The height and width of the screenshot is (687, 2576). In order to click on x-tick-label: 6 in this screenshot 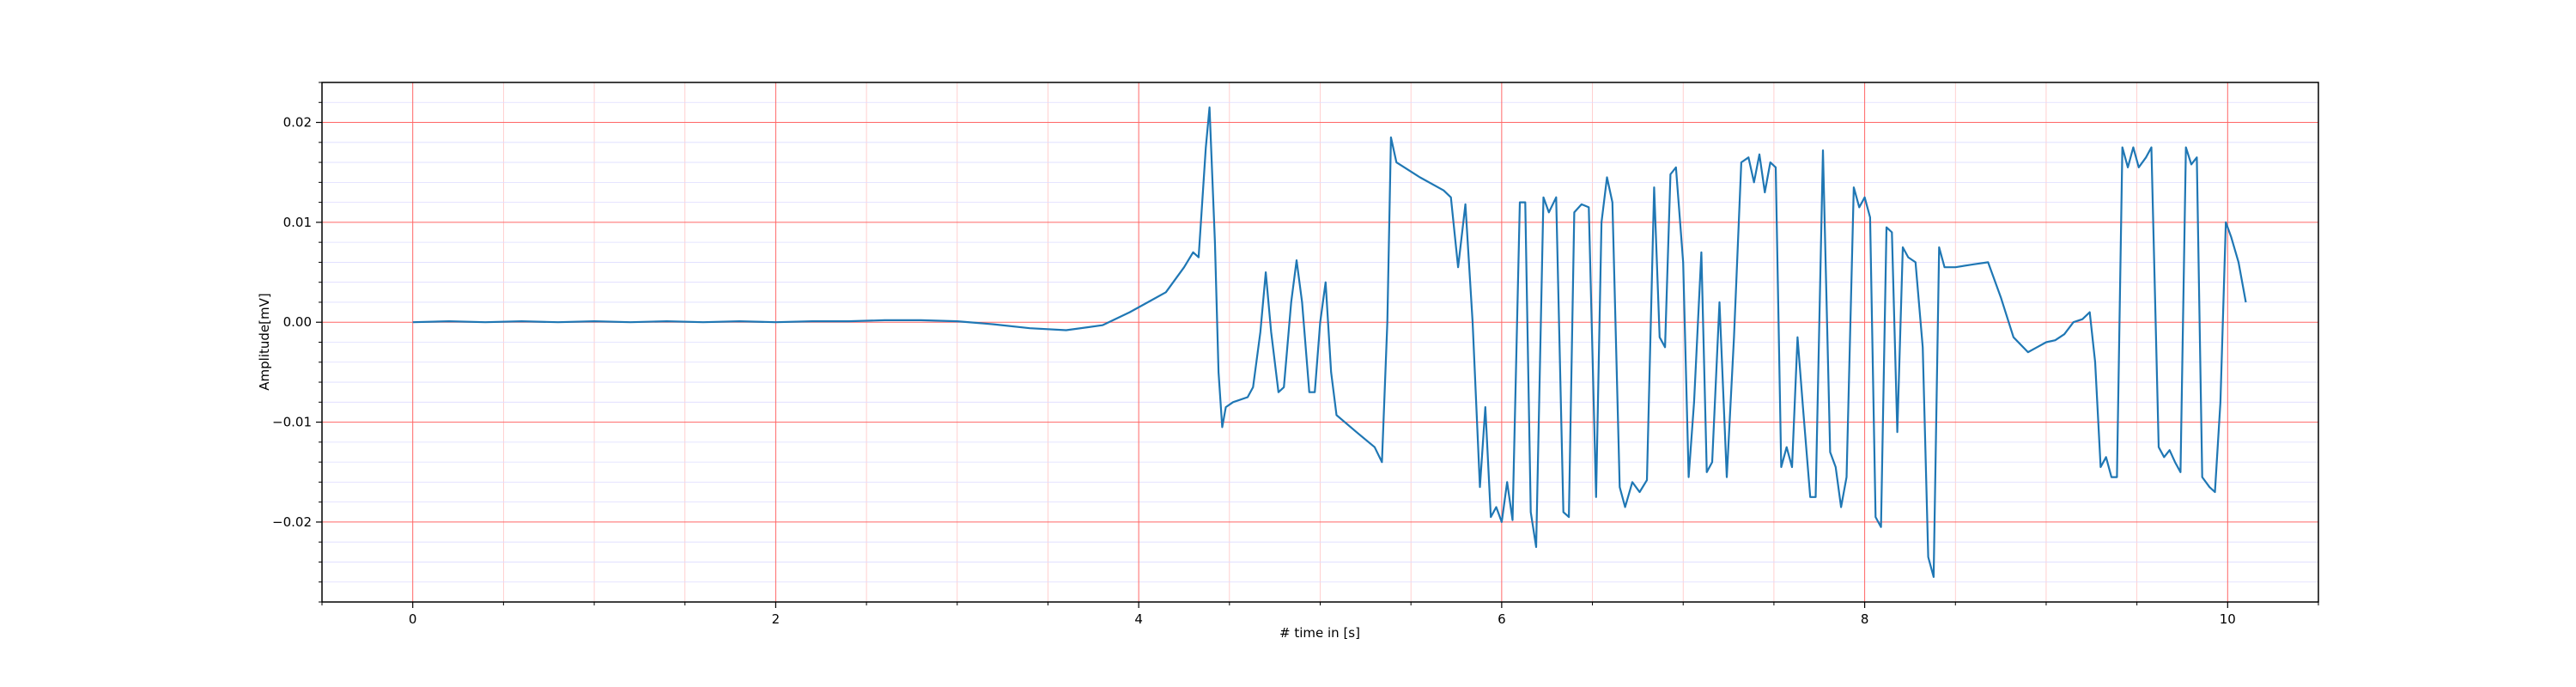, I will do `click(1502, 619)`.